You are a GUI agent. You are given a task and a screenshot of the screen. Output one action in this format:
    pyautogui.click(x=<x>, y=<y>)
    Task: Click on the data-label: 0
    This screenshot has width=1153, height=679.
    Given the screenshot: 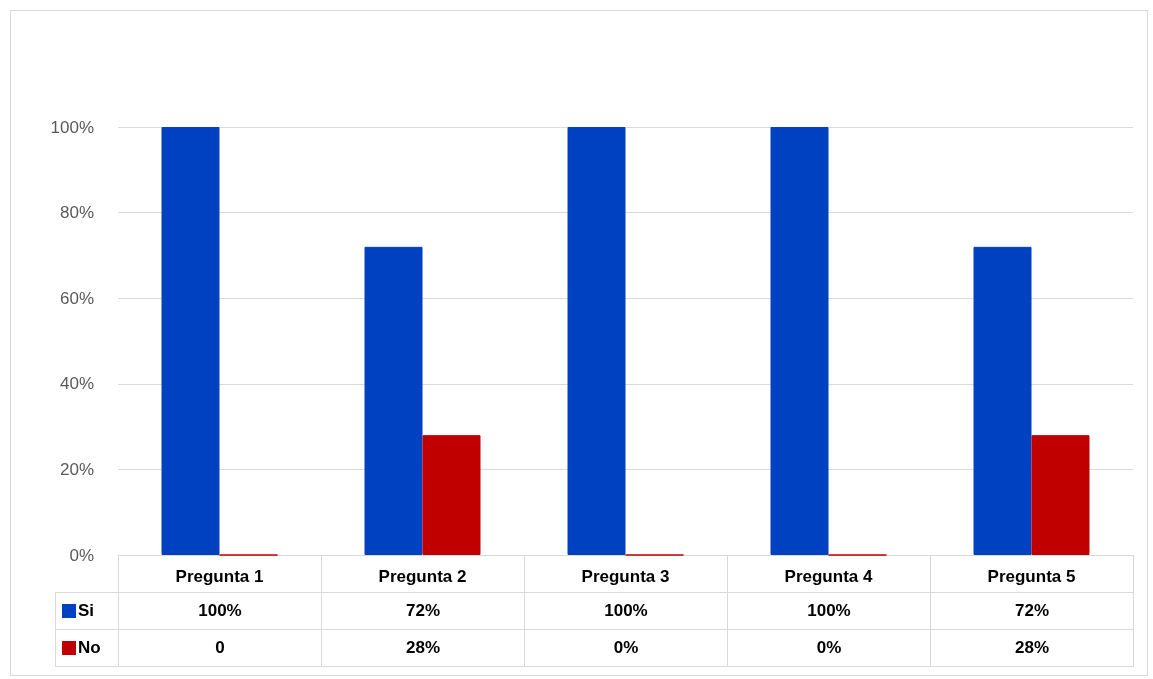 What is the action you would take?
    pyautogui.click(x=220, y=648)
    